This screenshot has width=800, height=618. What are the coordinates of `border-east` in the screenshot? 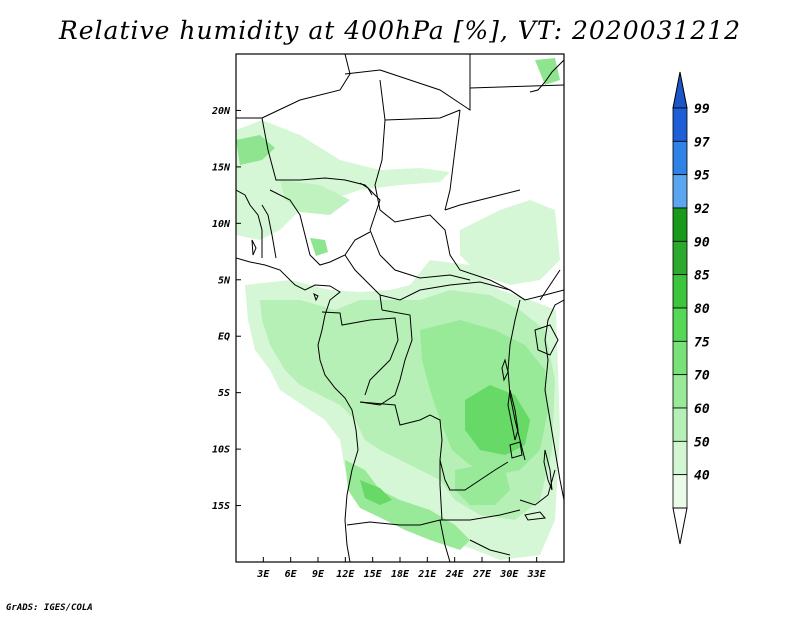 It's located at (554, 320).